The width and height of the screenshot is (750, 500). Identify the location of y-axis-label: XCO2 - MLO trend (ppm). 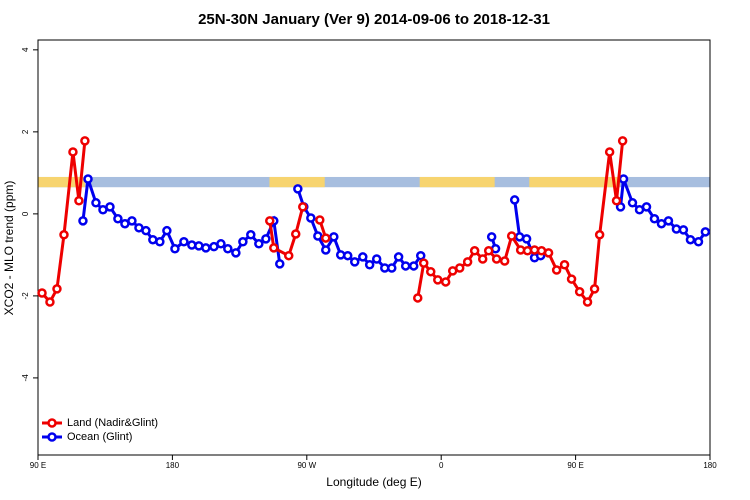
(9, 248).